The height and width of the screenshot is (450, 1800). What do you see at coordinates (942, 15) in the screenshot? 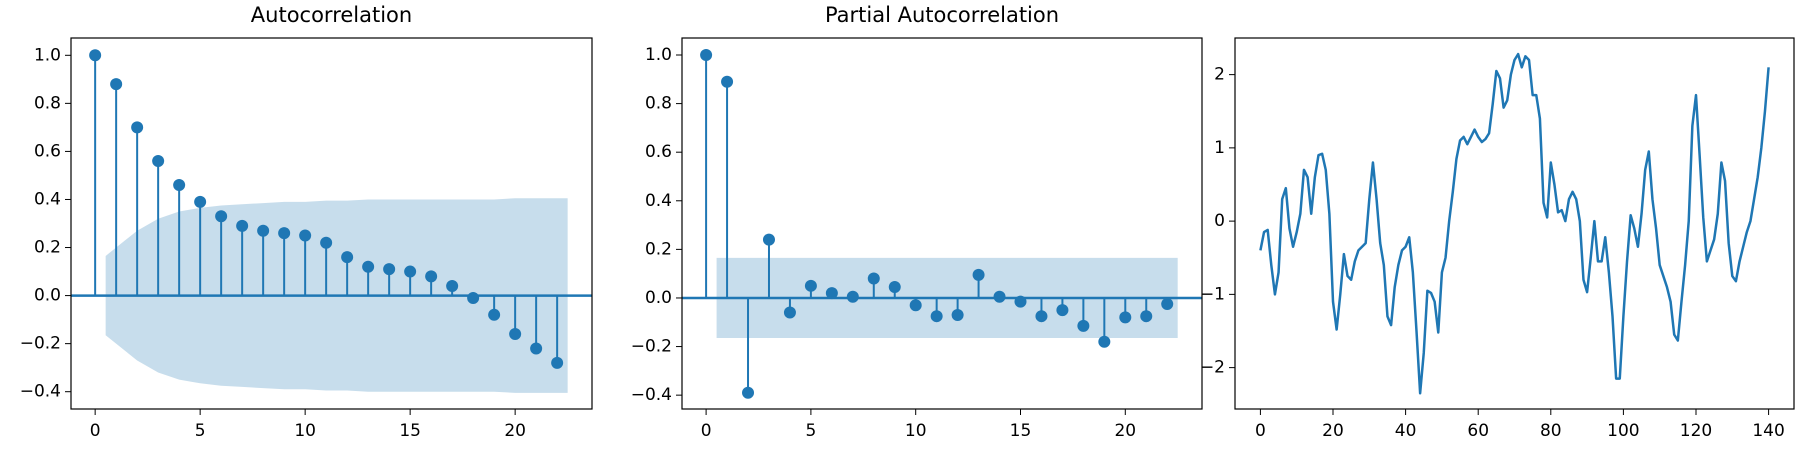
I see `chart-title: Partial Autocorrelation` at bounding box center [942, 15].